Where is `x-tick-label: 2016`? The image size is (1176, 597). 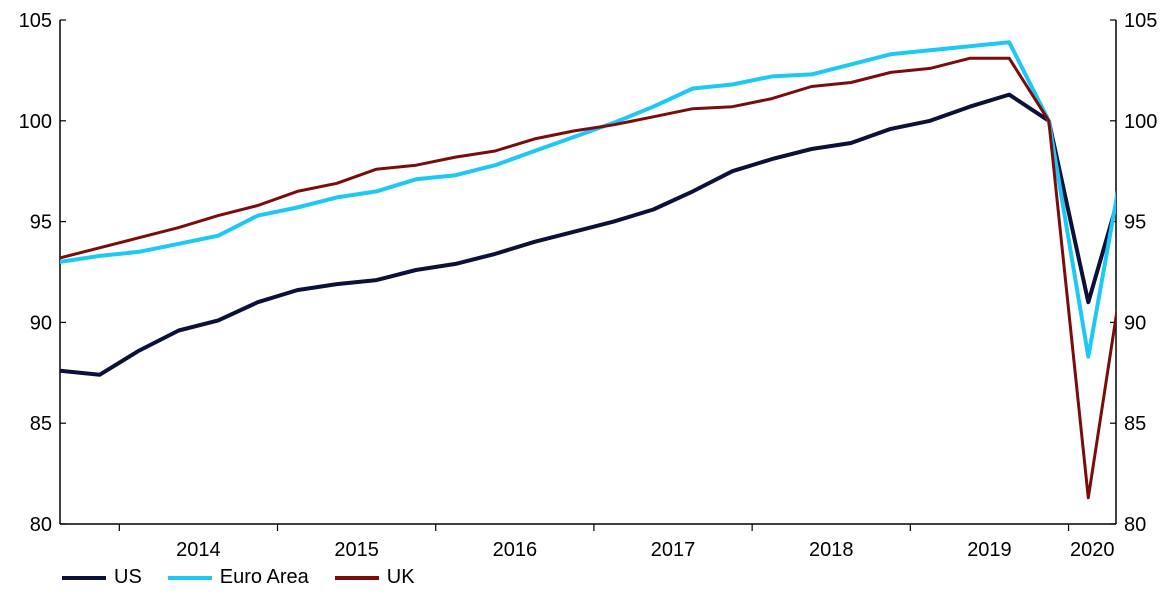 x-tick-label: 2016 is located at coordinates (515, 550).